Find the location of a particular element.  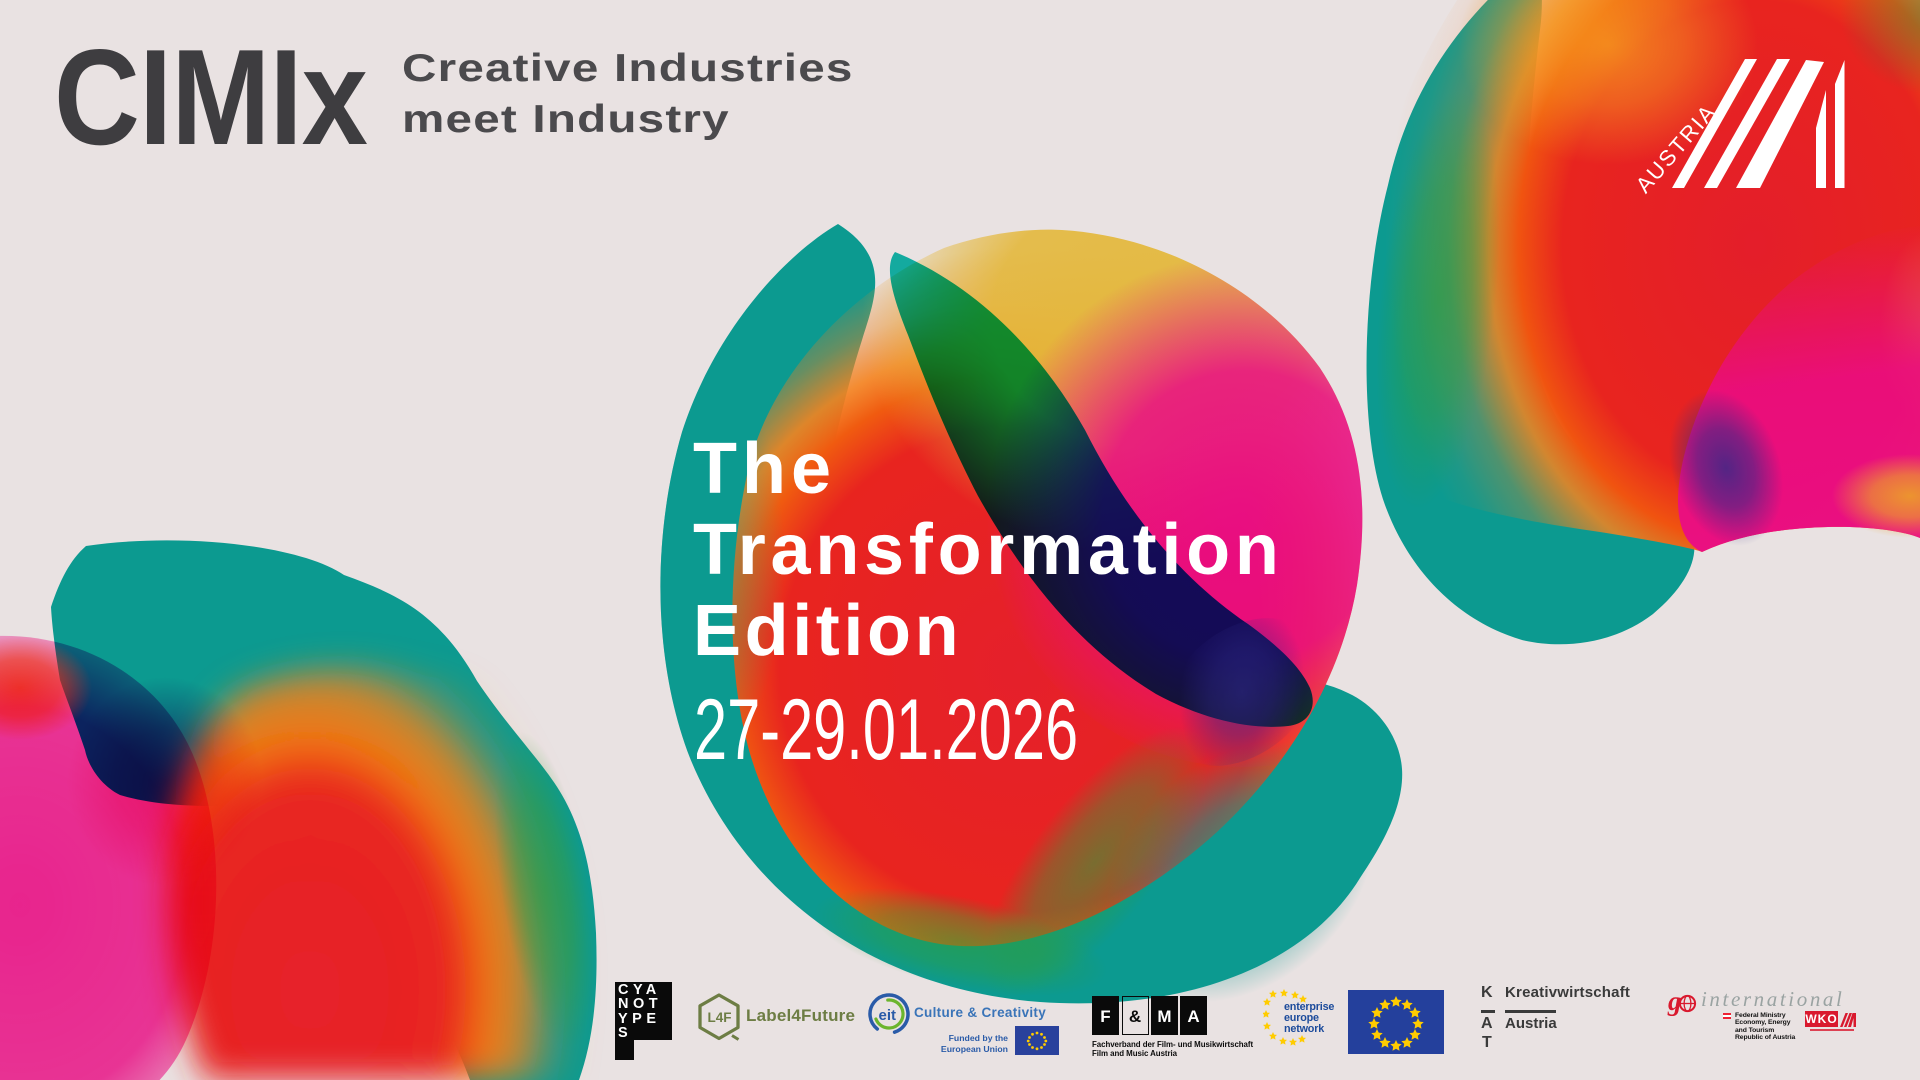

svg-text: eit is located at coordinates (888, 1015).